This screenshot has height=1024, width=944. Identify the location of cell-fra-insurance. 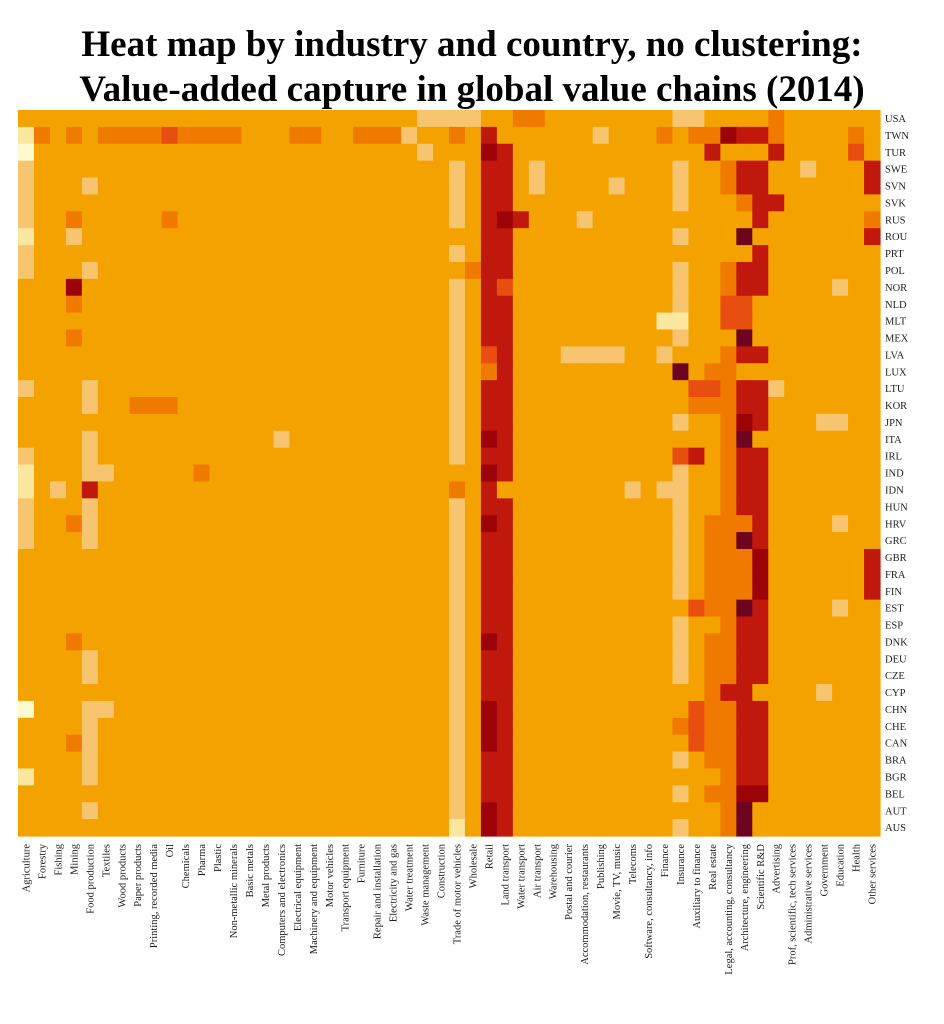
(681, 574).